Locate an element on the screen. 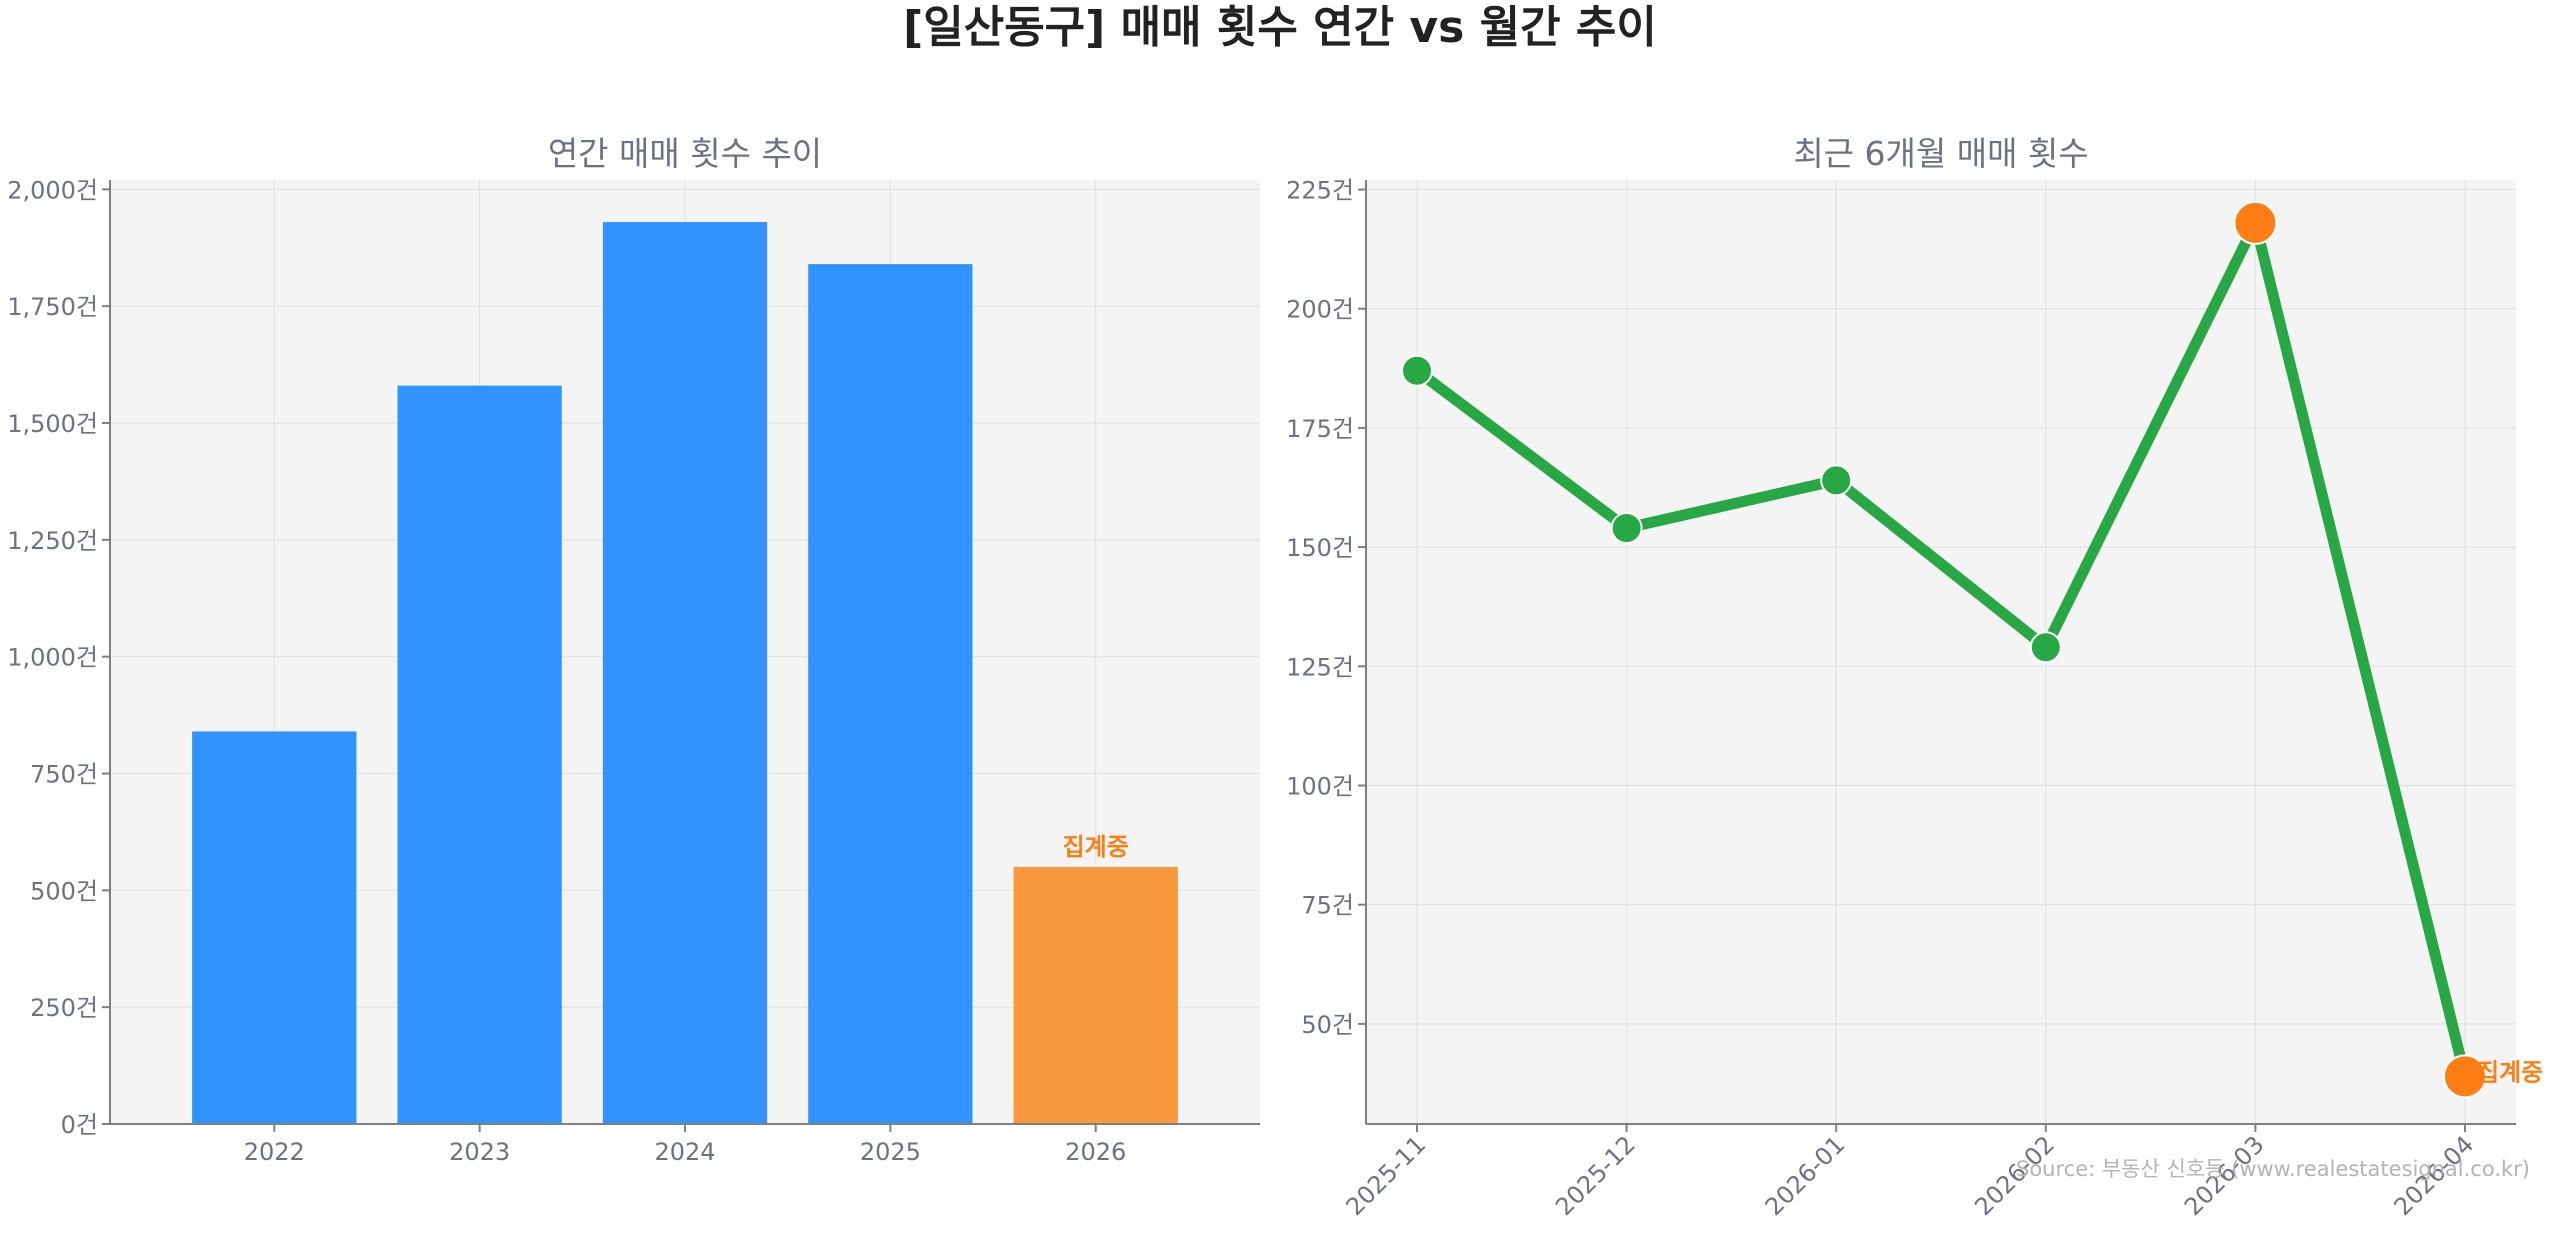 This screenshot has height=1234, width=2560. line-y-tick-label: 50건 is located at coordinates (1327, 1025).